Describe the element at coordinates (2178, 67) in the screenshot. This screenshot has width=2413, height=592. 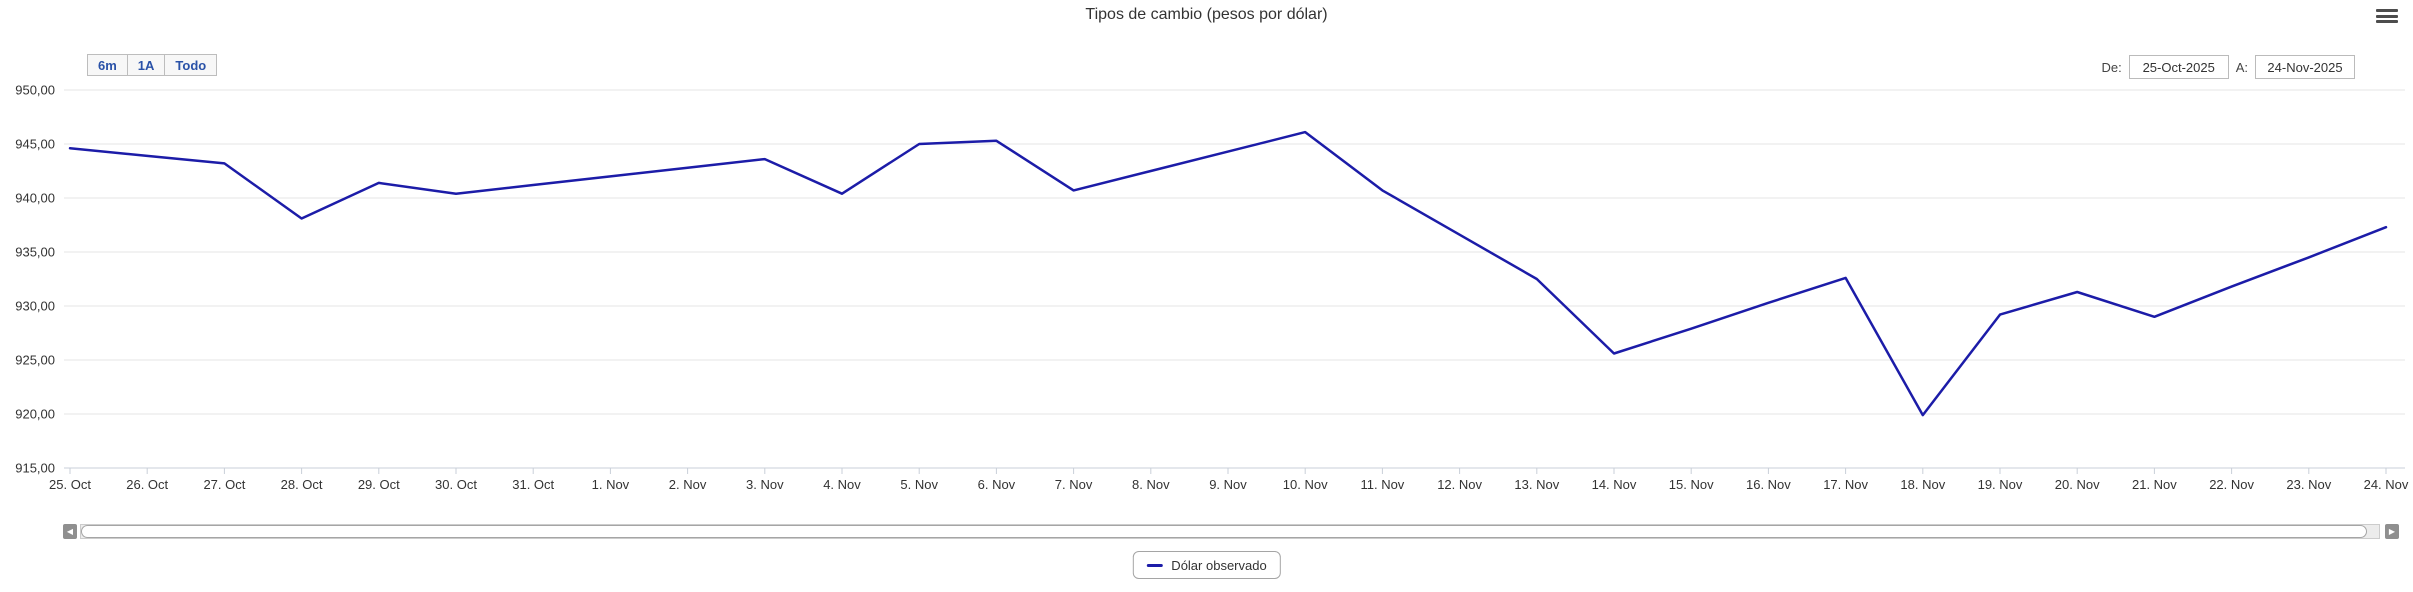
I see `date-from-input` at that location.